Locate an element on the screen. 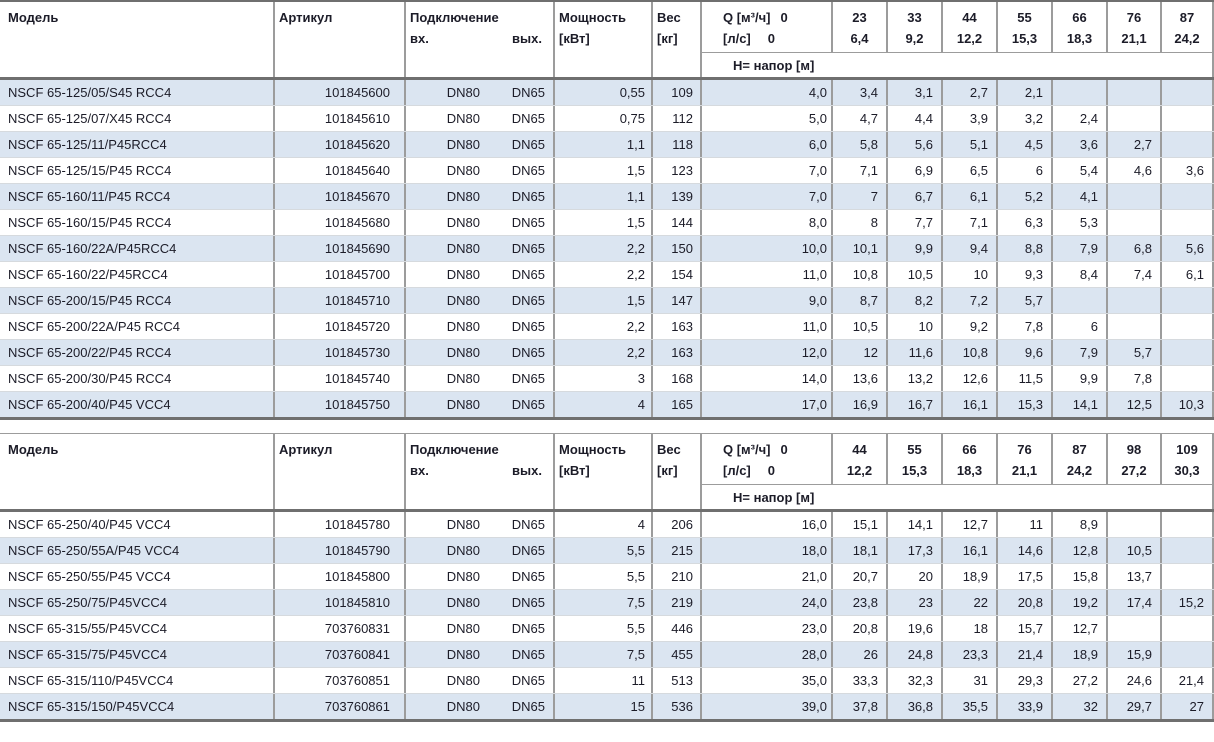 This screenshot has width=1214, height=742. article-cell: 101845690 is located at coordinates (338, 248).